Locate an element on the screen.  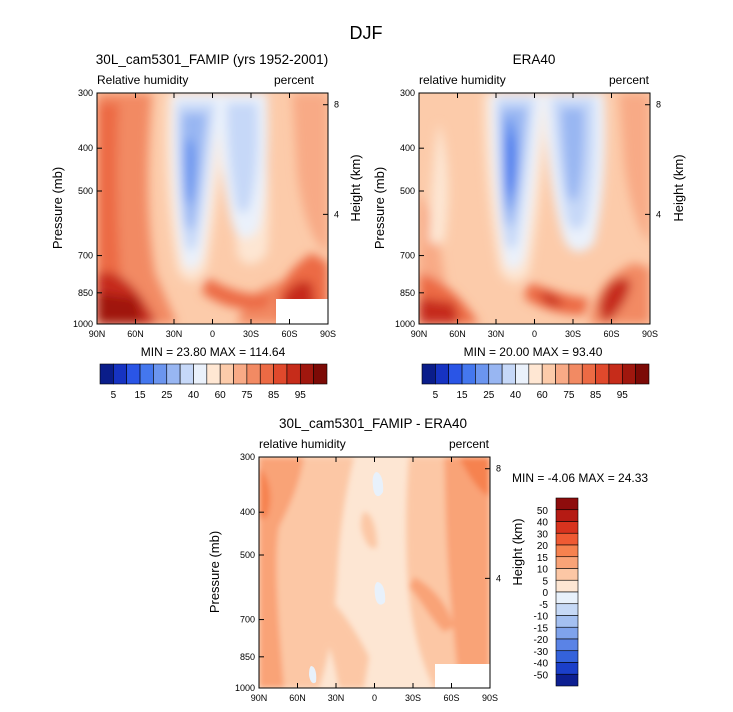
panel-title: 30L_cam5301_FAMIP (yrs 1952-2001) is located at coordinates (212, 59).